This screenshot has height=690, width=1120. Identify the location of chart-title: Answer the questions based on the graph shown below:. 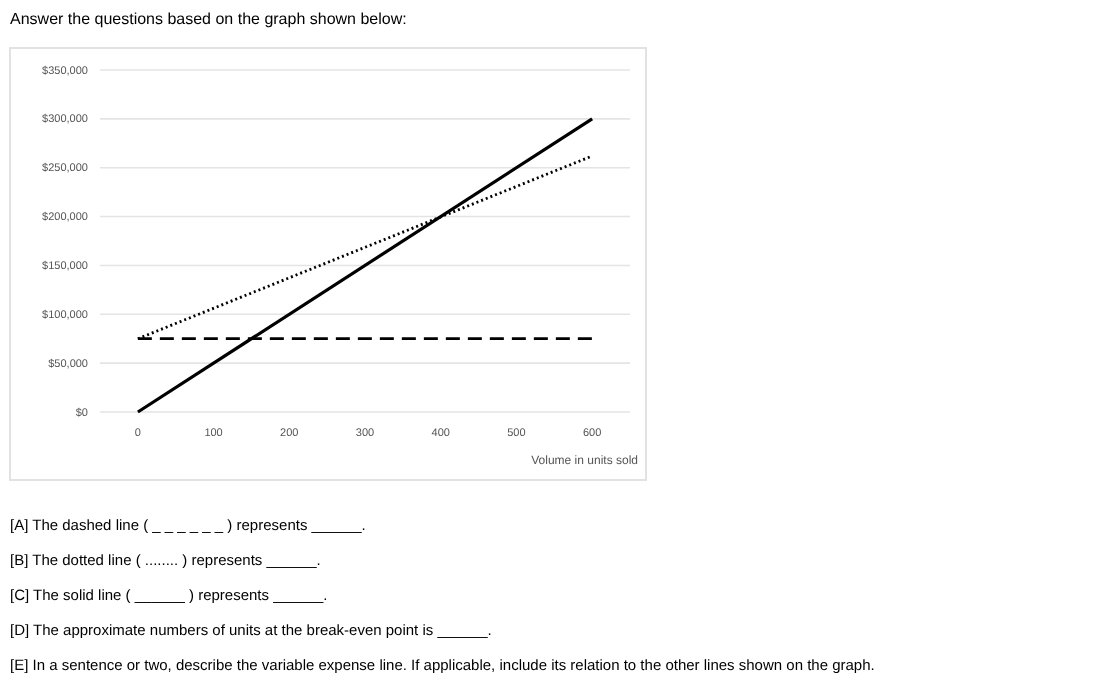
(208, 19).